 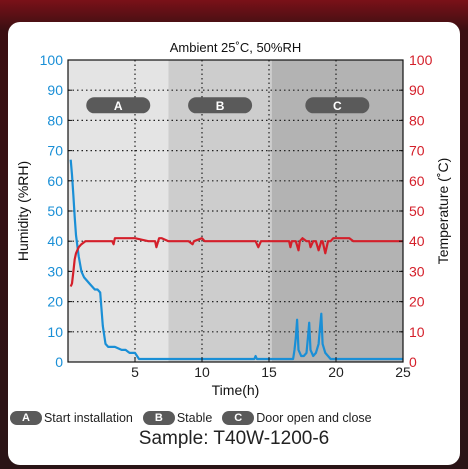 What do you see at coordinates (417, 90) in the screenshot?
I see `y-right-tick-label: 90` at bounding box center [417, 90].